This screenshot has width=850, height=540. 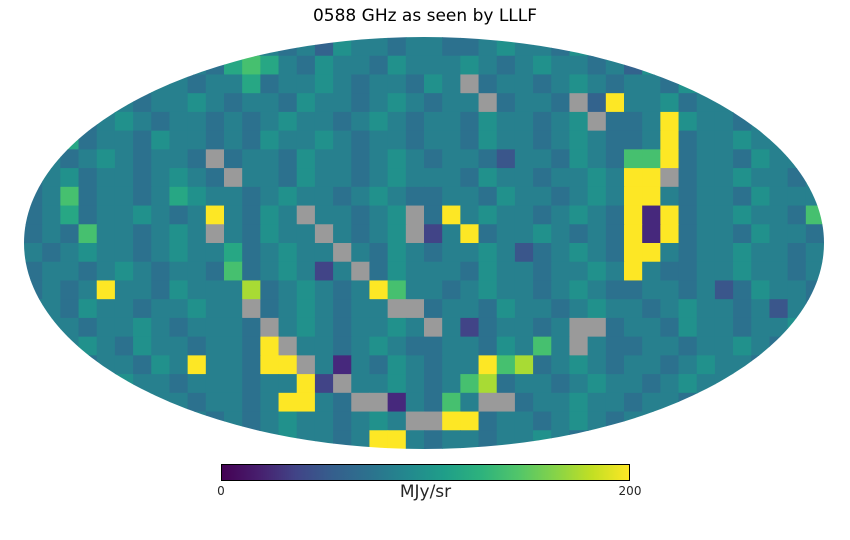 I want to click on figure-title: 0588 GHz as seen by LLLF, so click(x=425, y=16).